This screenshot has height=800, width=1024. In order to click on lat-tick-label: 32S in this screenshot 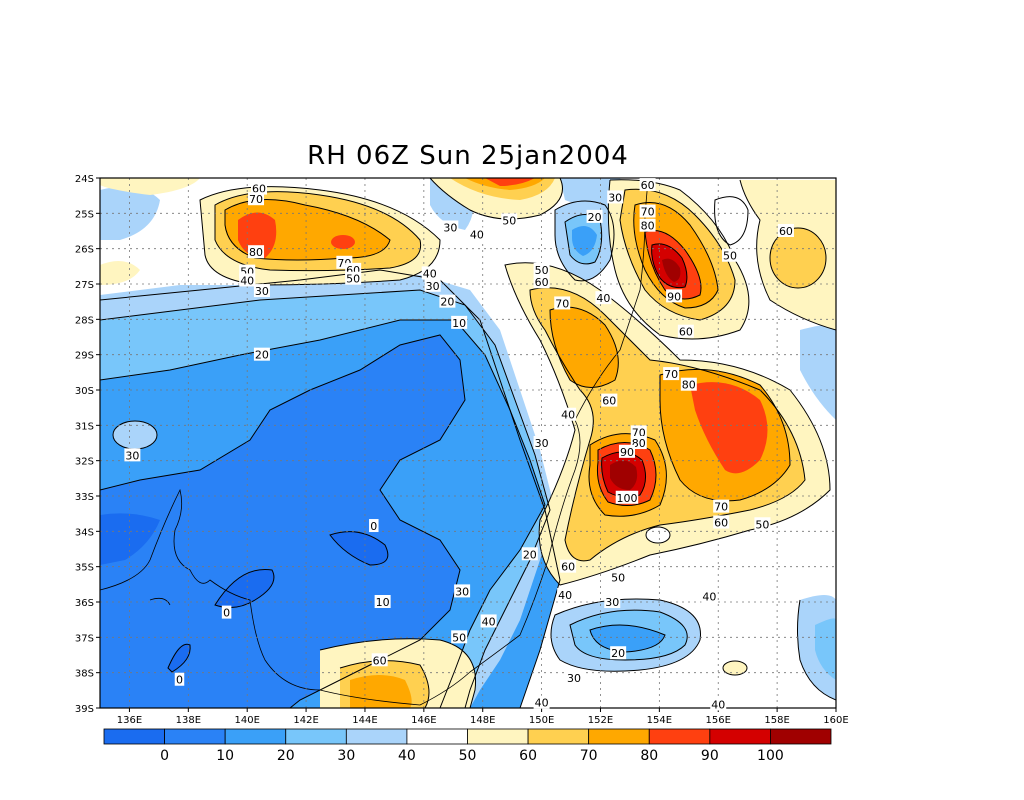, I will do `click(84, 462)`.